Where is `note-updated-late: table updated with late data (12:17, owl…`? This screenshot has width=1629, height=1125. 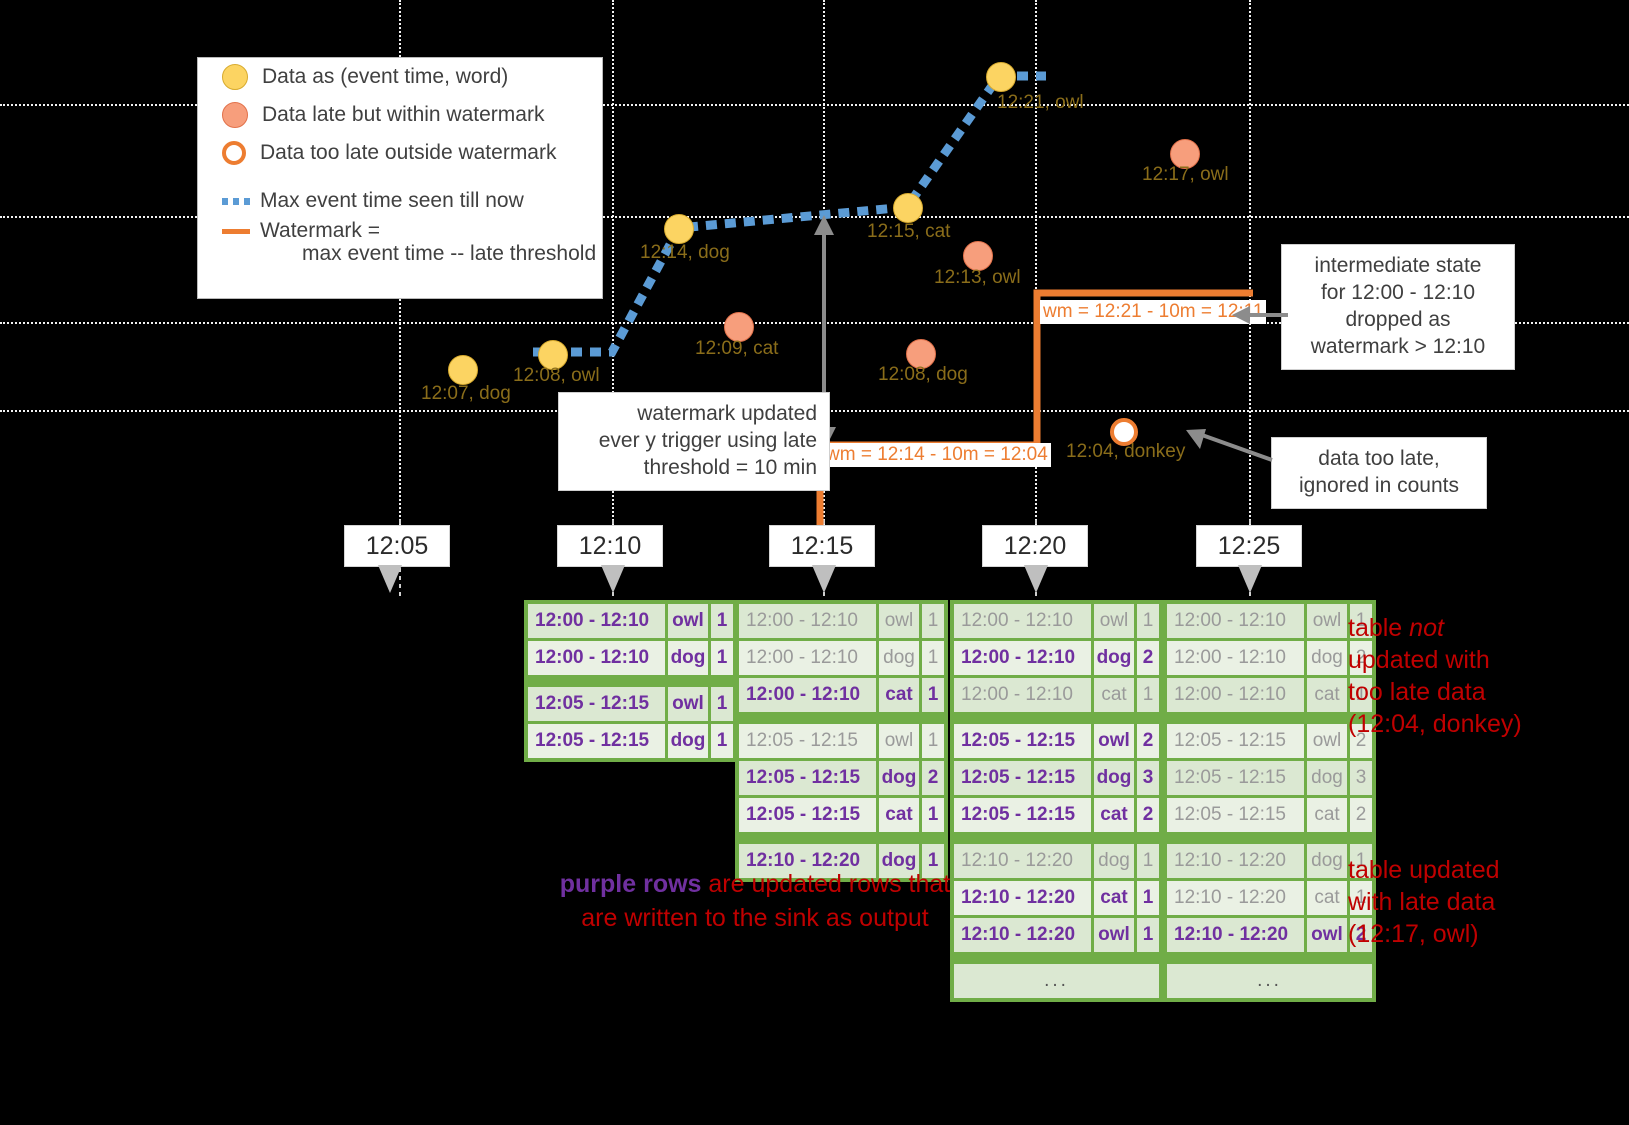
note-updated-late: table updated with late data (12:17, owl… is located at coordinates (1424, 886).